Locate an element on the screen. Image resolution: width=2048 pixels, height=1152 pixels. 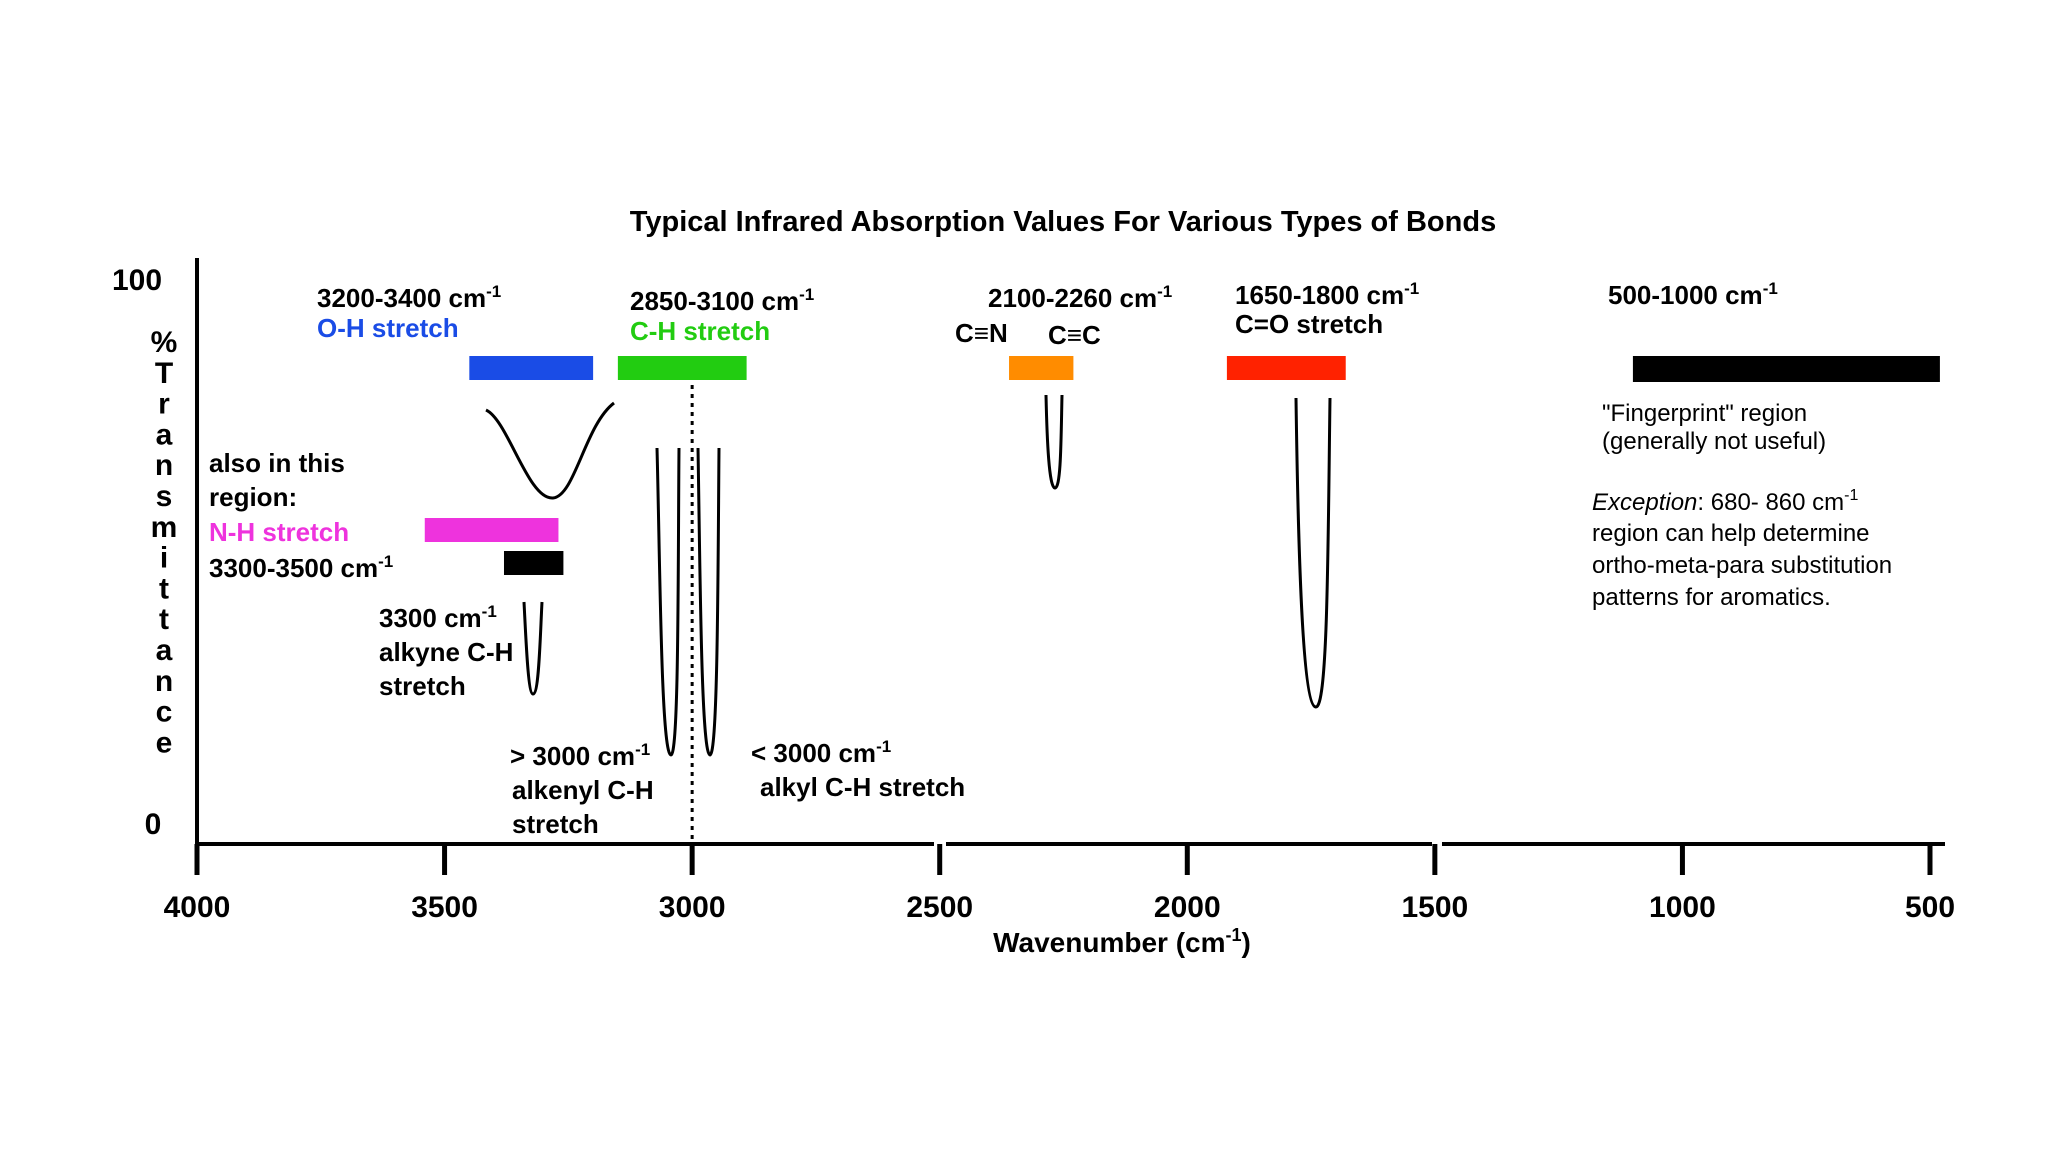
y-axis-label-letter: e is located at coordinates (164, 742).